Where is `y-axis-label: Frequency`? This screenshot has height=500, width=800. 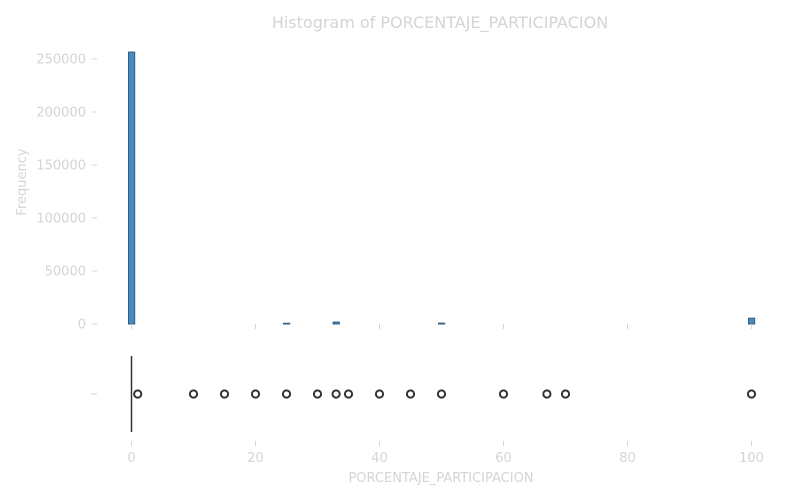 y-axis-label: Frequency is located at coordinates (22, 181).